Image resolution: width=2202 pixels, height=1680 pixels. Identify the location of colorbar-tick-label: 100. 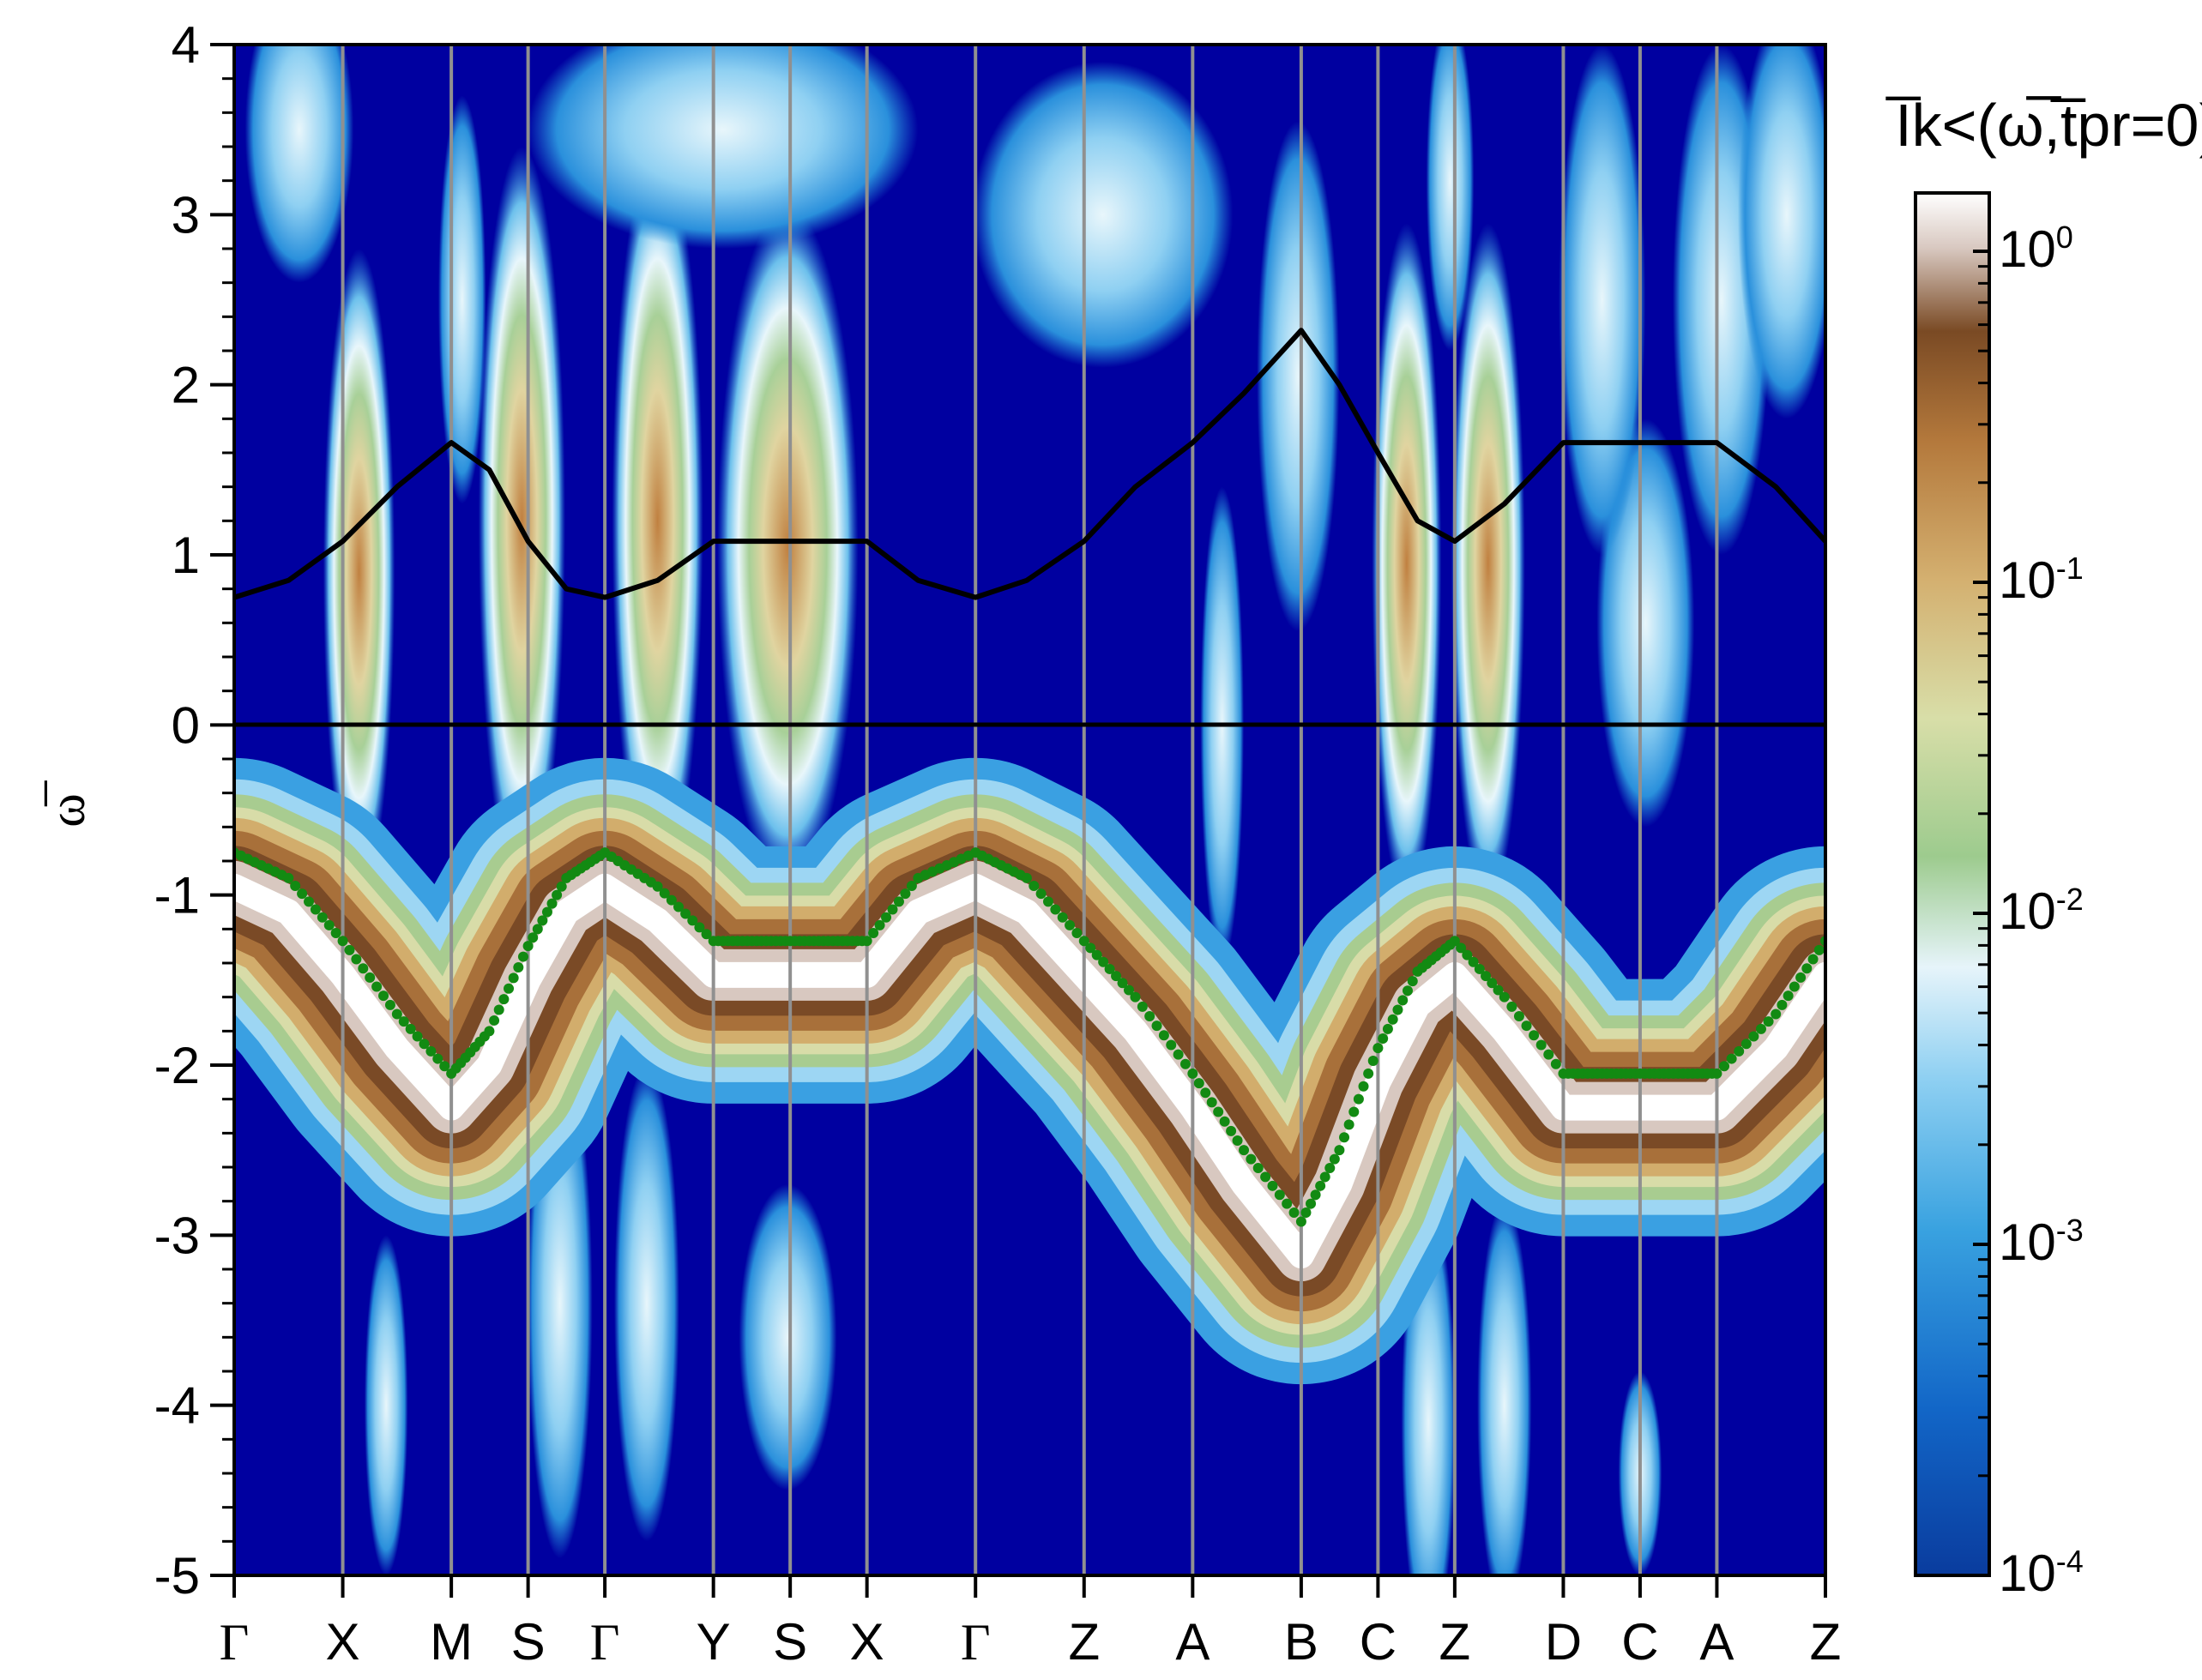
(2036, 249).